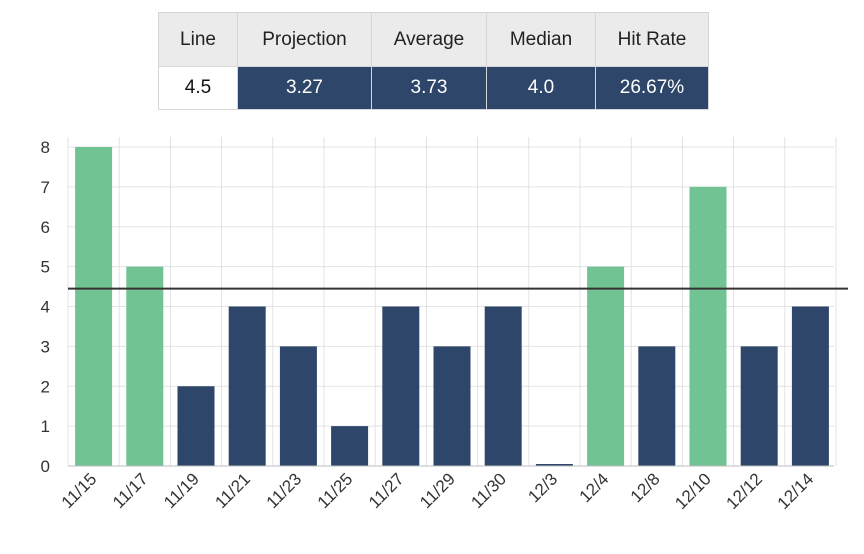 The height and width of the screenshot is (554, 864). What do you see at coordinates (45, 187) in the screenshot?
I see `y-tick-label: 7` at bounding box center [45, 187].